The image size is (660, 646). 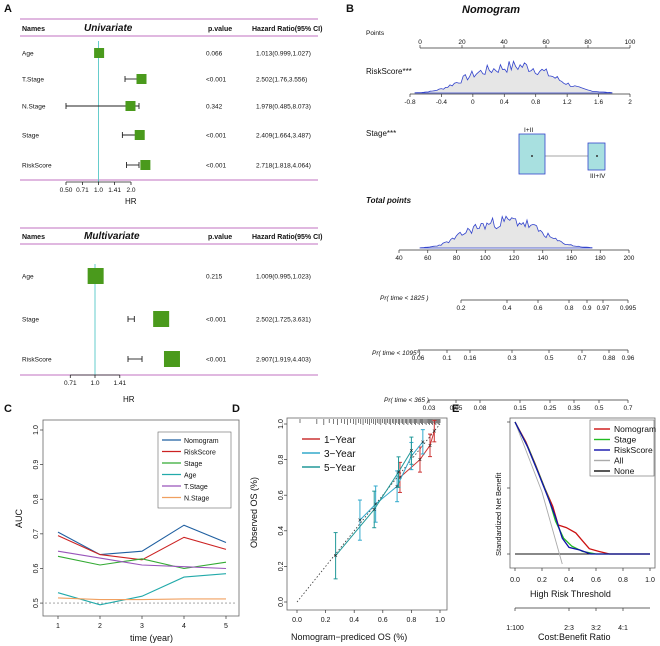 I want to click on col-header-names: Names, so click(x=33, y=29).